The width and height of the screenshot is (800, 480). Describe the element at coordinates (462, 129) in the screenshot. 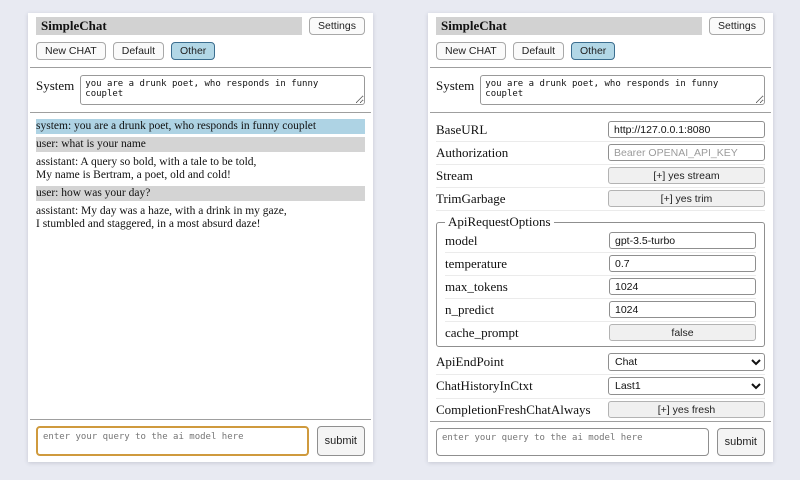

I see `baseurl-label: BaseURL` at that location.